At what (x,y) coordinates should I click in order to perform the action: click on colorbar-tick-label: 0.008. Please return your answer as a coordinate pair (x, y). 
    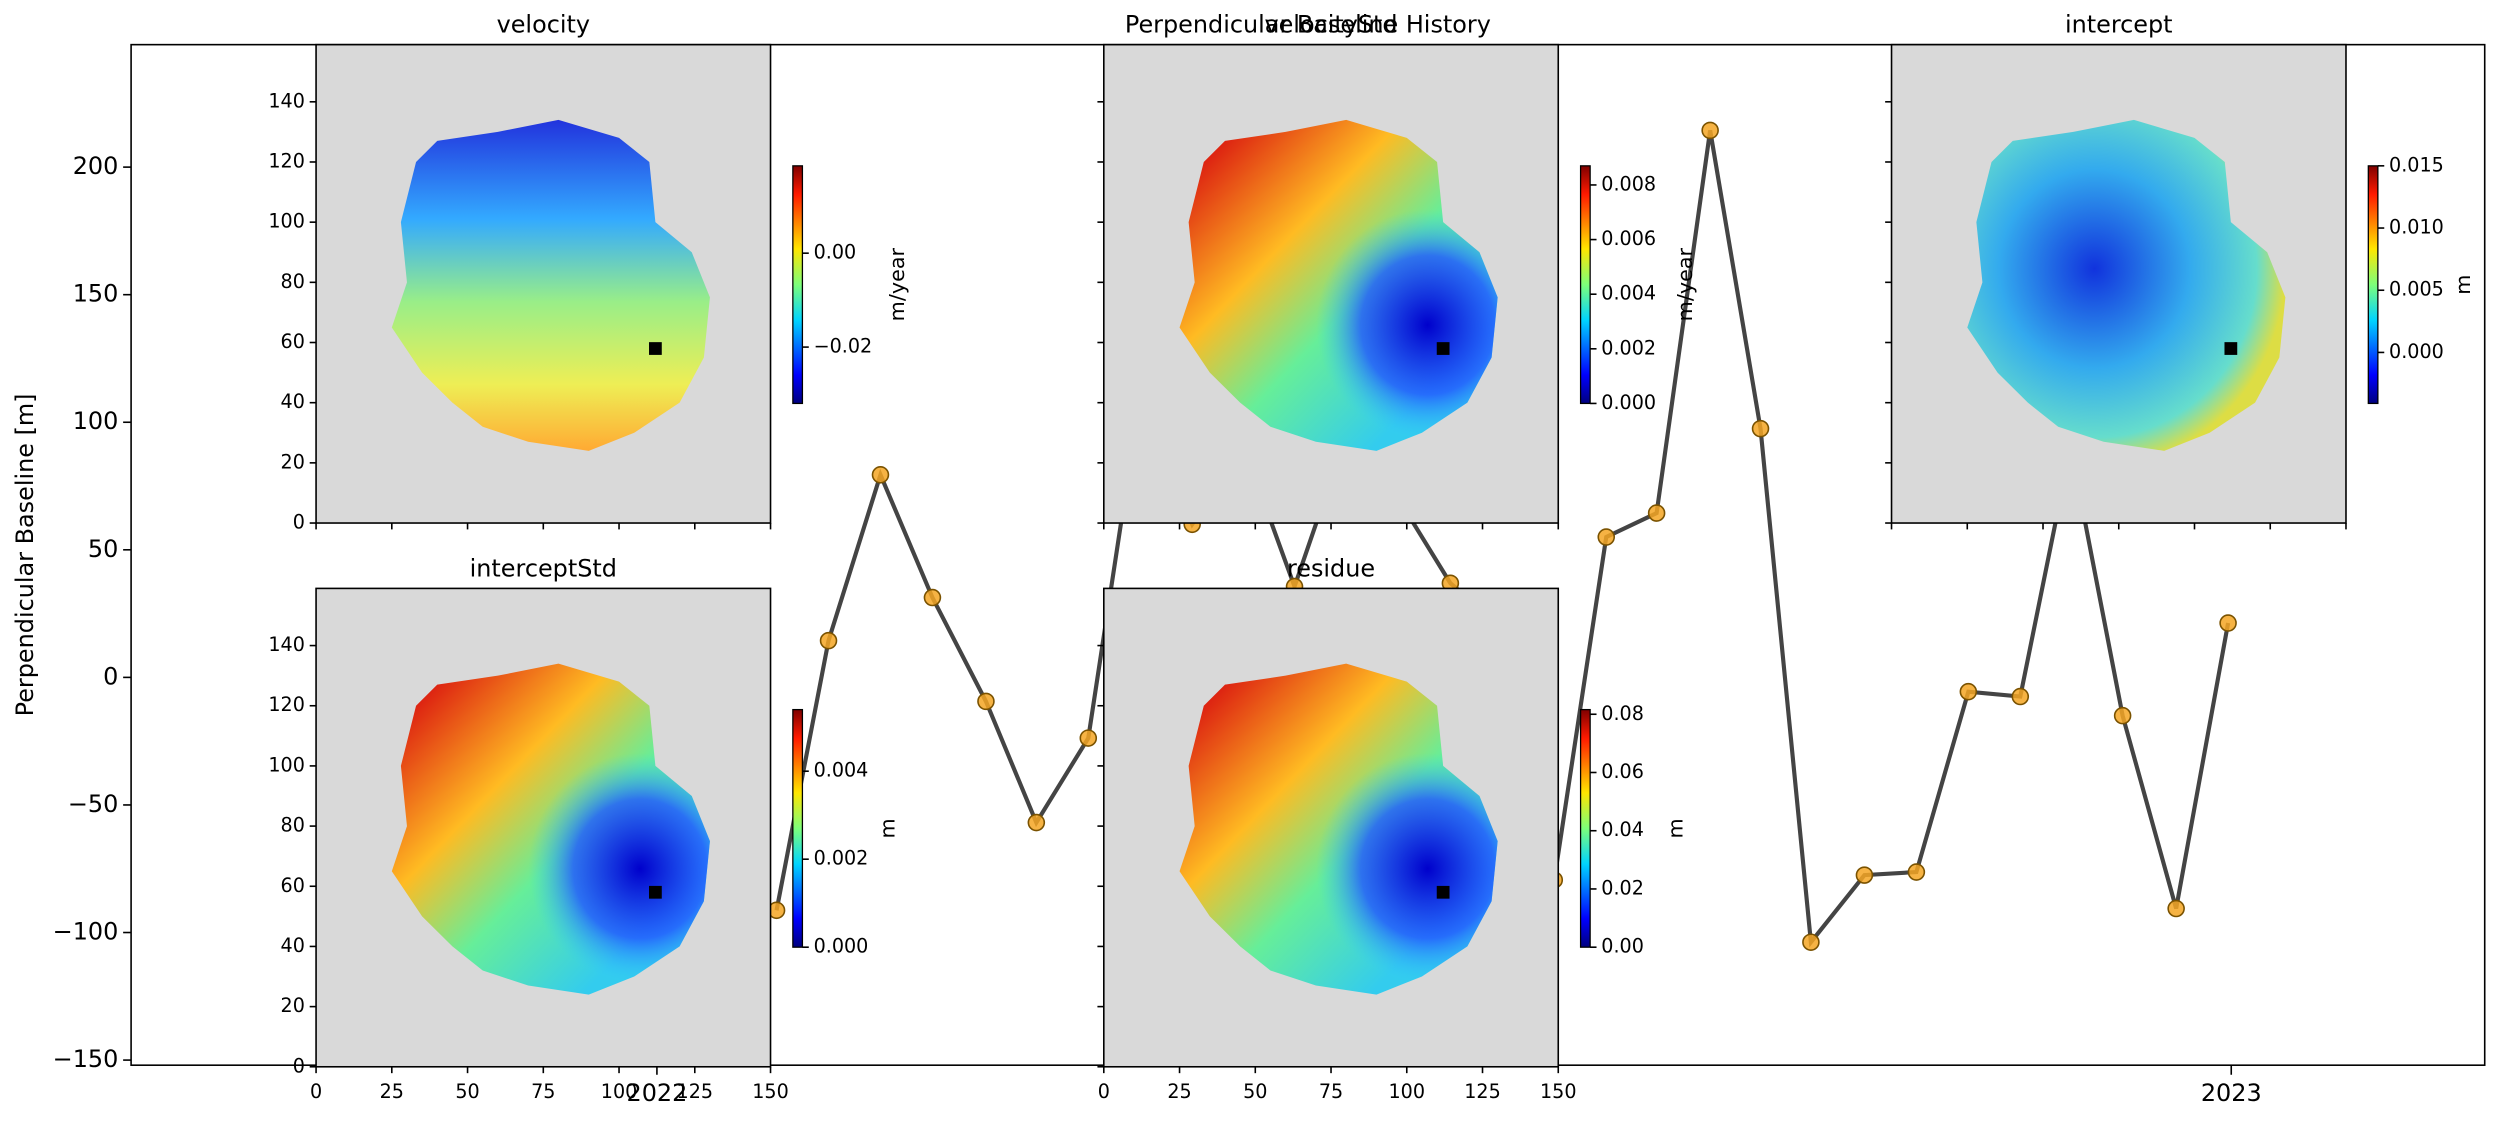
    Looking at the image, I should click on (1628, 183).